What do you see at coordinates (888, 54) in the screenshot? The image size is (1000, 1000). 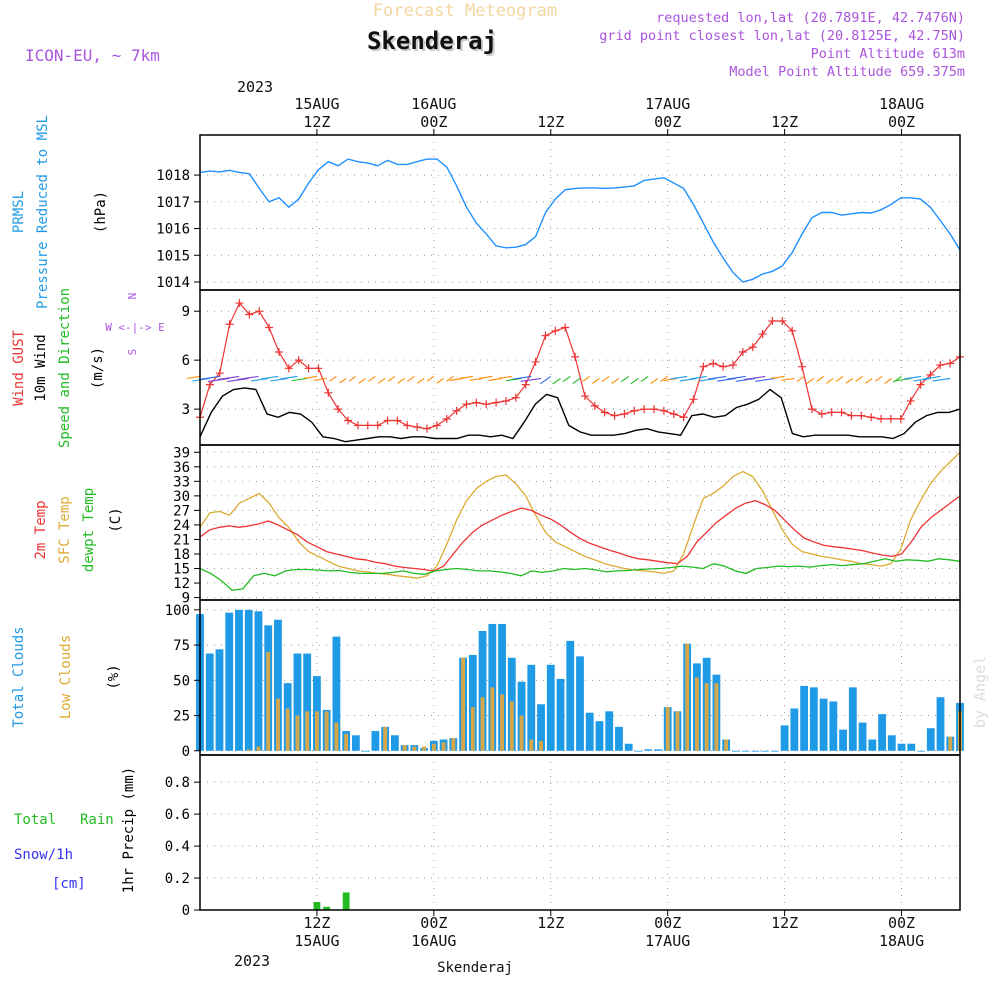 I see `point-altitude: Point Altitude 613m` at bounding box center [888, 54].